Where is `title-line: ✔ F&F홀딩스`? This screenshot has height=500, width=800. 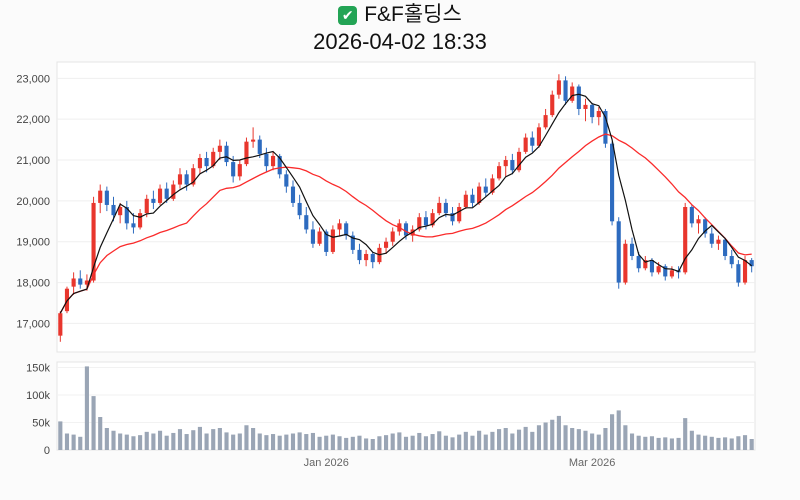
title-line: ✔ F&F홀딩스 is located at coordinates (400, 15).